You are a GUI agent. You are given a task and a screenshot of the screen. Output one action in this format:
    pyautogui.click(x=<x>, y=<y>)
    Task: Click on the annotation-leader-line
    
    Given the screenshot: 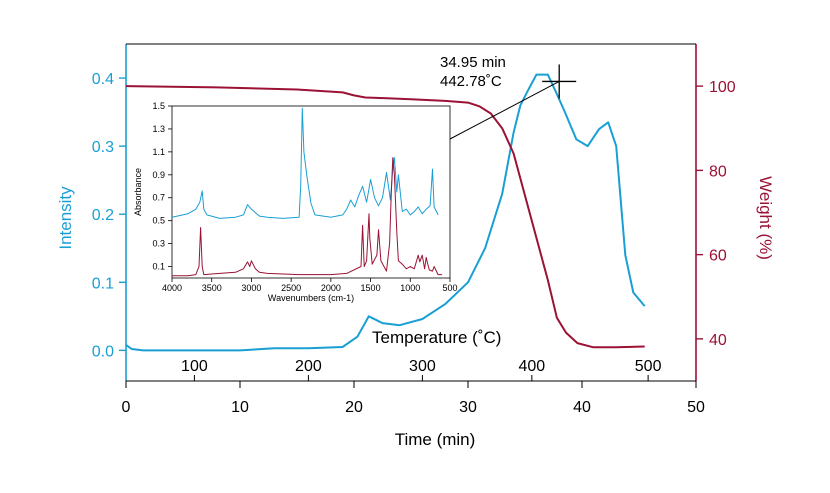 What is the action you would take?
    pyautogui.click(x=504, y=110)
    